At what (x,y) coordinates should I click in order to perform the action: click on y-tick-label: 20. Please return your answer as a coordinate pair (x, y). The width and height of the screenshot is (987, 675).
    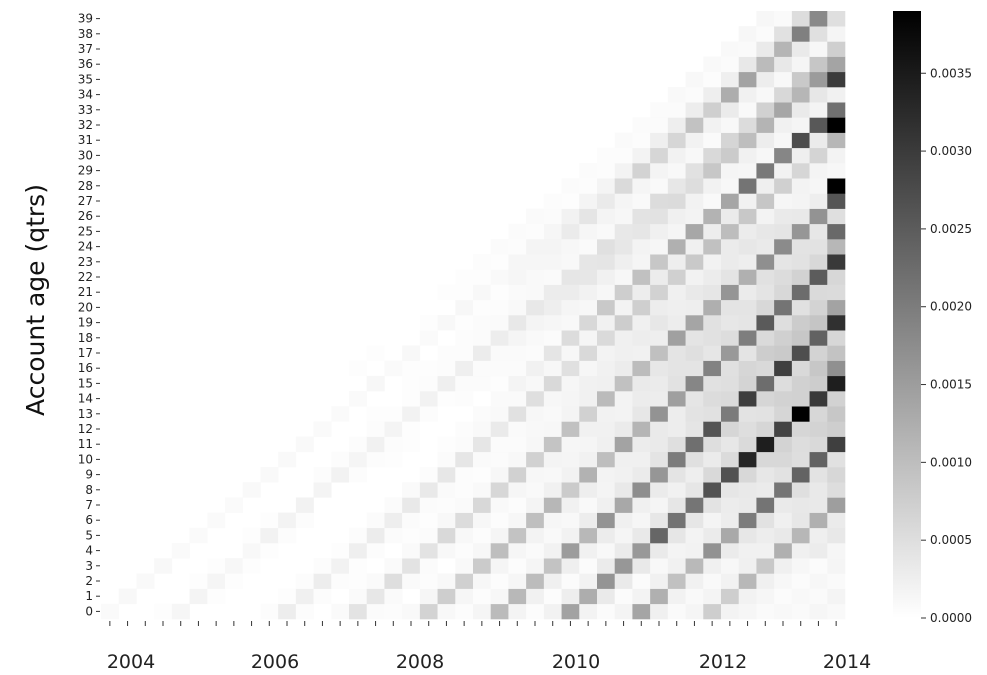
    Looking at the image, I should click on (85, 307).